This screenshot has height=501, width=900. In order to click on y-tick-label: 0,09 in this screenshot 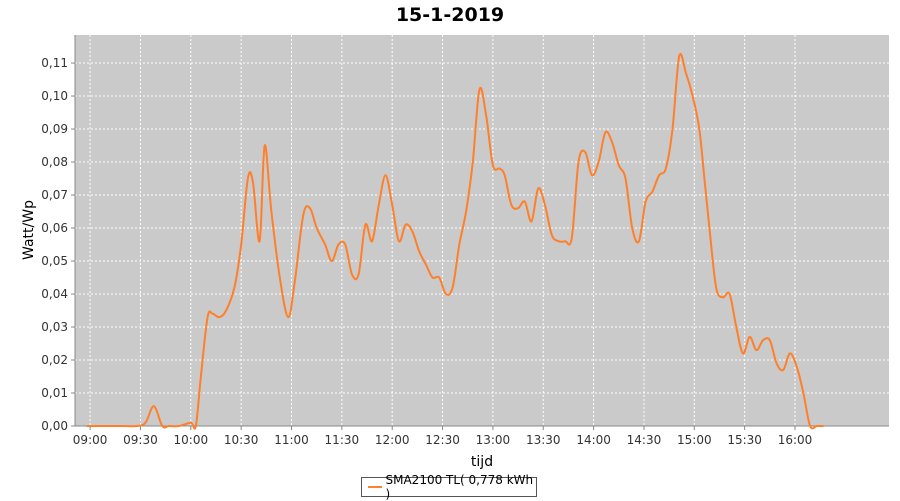, I will do `click(54, 129)`.